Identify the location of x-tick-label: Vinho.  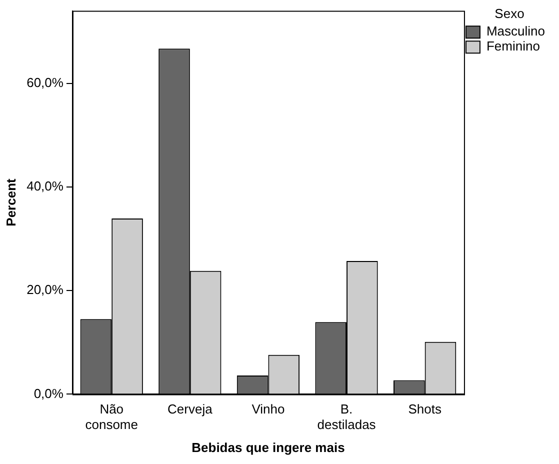
(268, 409).